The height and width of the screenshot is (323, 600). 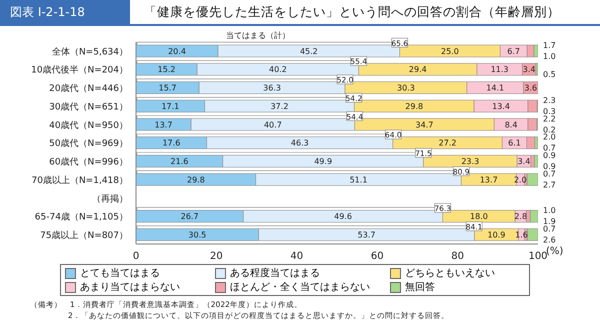 What do you see at coordinates (216, 256) in the screenshot?
I see `x-tick-label: 20` at bounding box center [216, 256].